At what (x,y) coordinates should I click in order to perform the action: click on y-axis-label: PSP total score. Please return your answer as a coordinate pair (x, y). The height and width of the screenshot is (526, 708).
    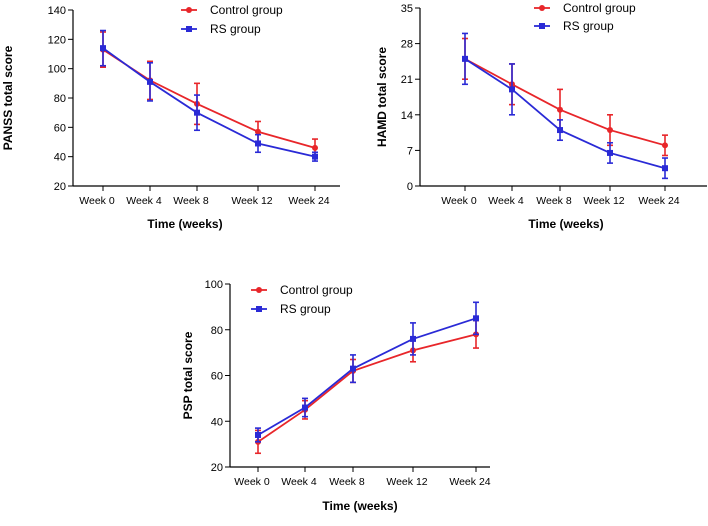
    Looking at the image, I should click on (188, 375).